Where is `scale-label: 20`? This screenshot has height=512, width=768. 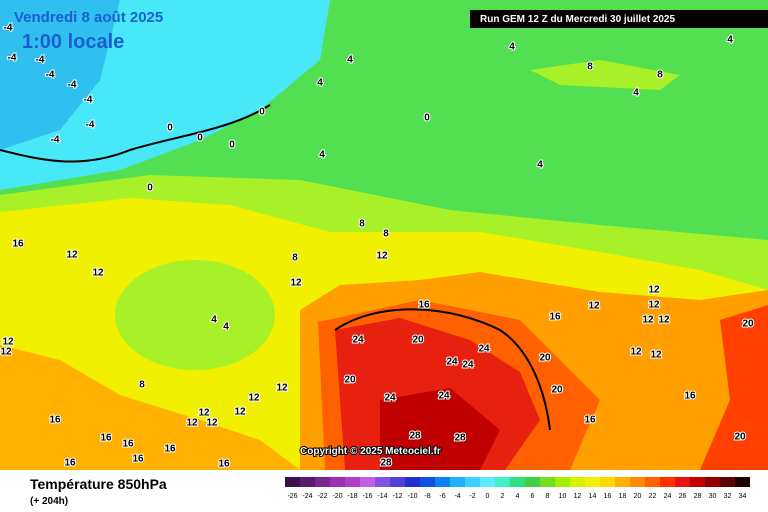 scale-label: 20 is located at coordinates (638, 496).